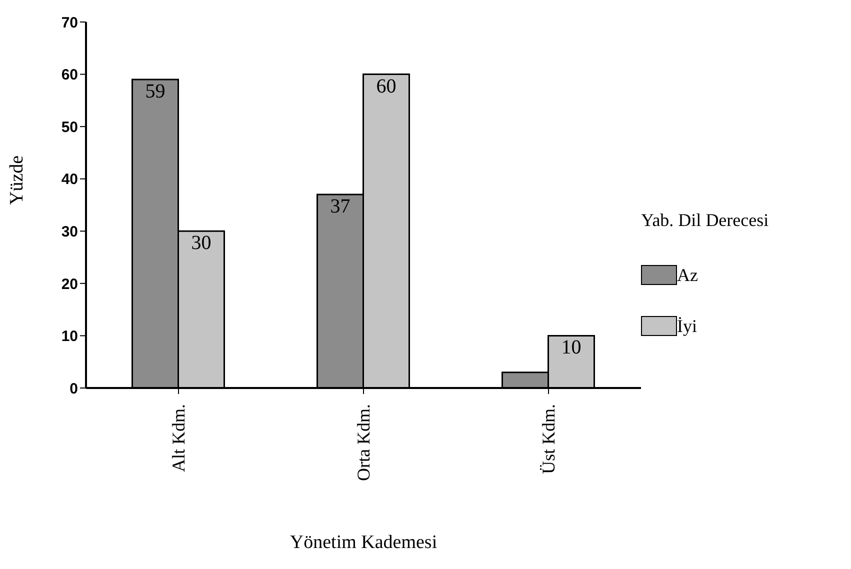 The width and height of the screenshot is (851, 569). I want to click on y-tick-label: 50, so click(69, 127).